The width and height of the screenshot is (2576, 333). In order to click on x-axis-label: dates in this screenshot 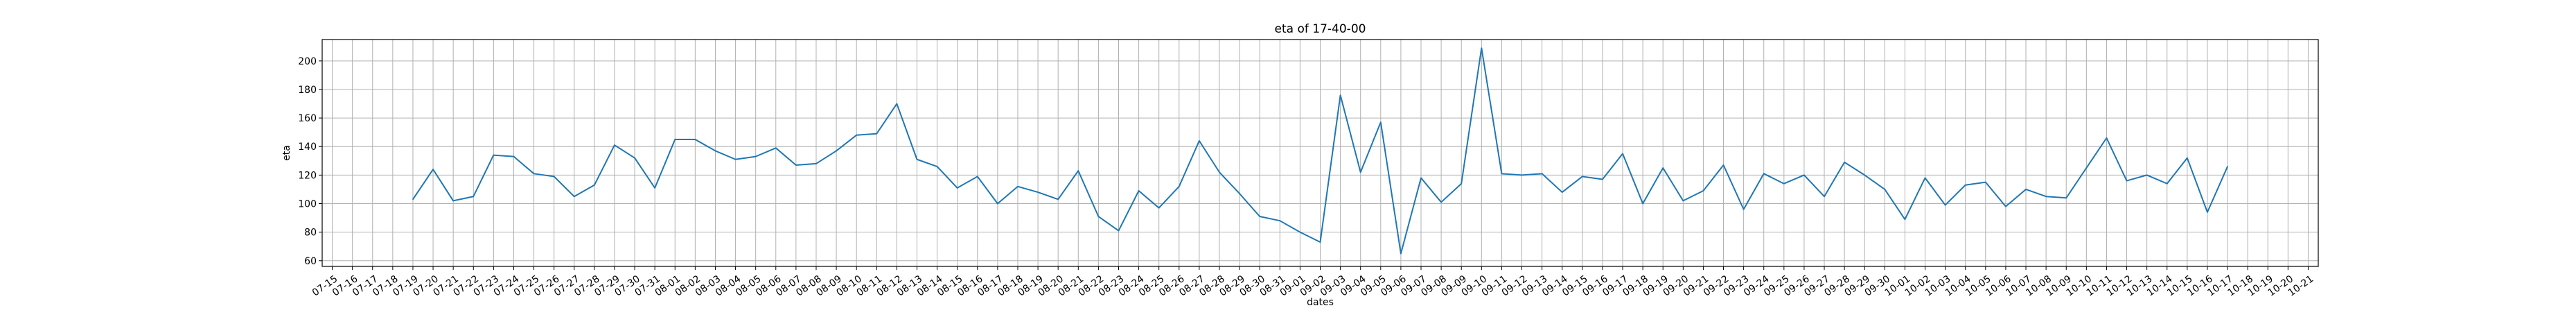, I will do `click(1320, 302)`.